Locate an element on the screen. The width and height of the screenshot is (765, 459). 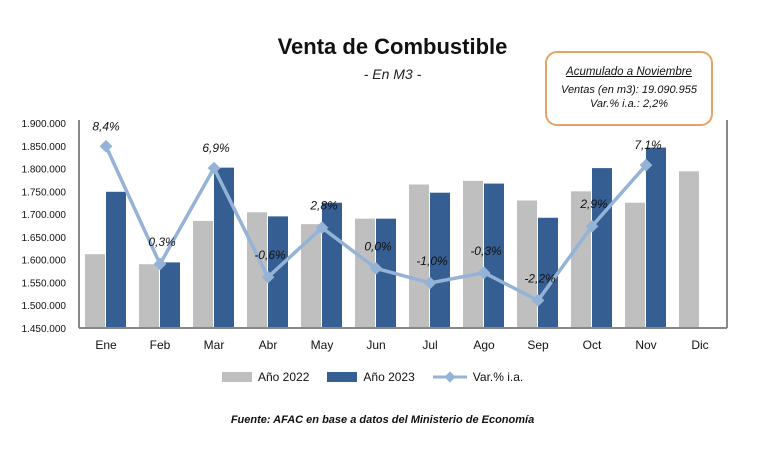
summary-sales: Ventas (en m3): 19.090.955 is located at coordinates (629, 90).